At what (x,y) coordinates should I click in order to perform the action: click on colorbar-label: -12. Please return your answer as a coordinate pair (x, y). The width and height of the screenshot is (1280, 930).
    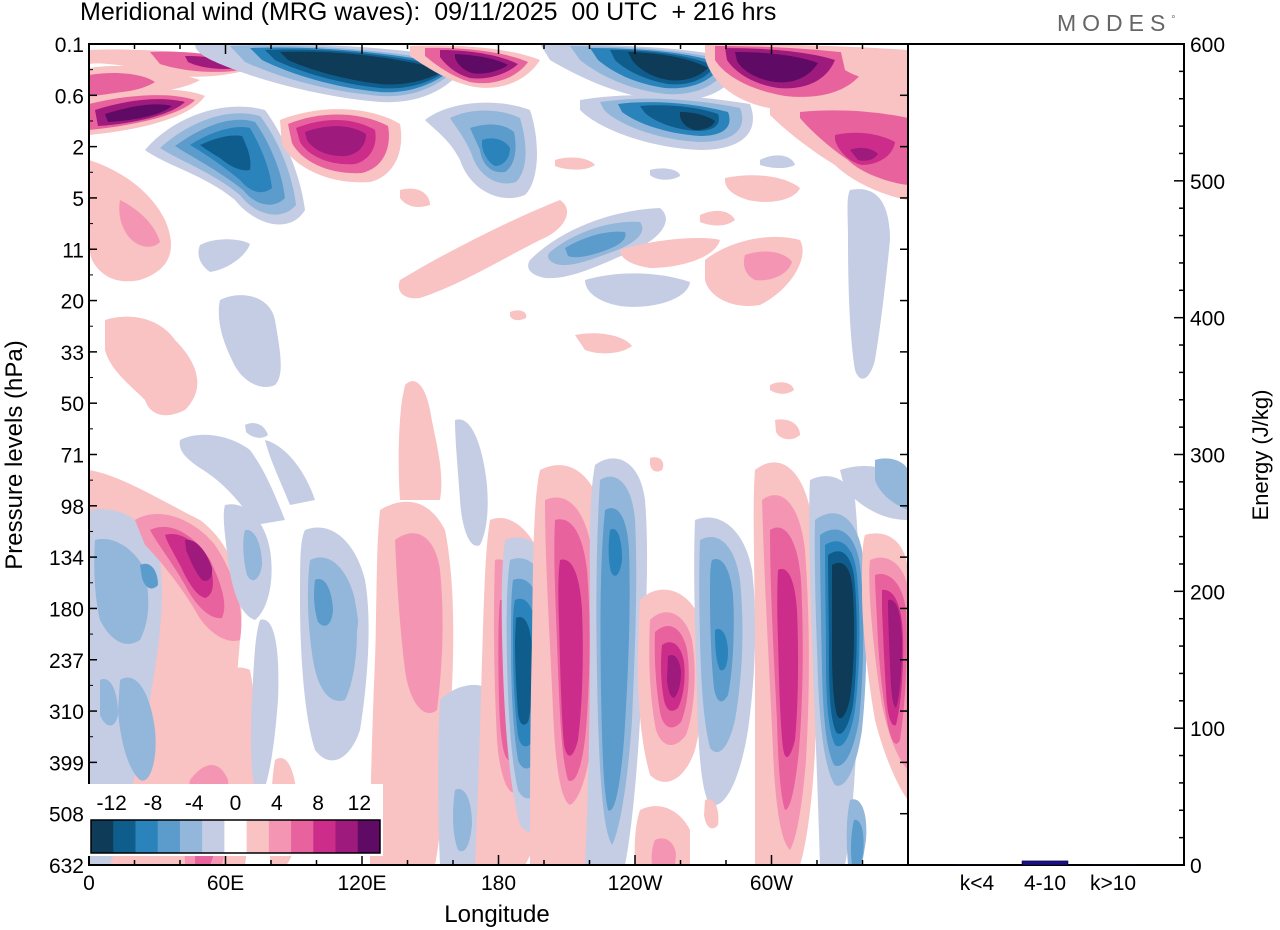
    Looking at the image, I should click on (111, 803).